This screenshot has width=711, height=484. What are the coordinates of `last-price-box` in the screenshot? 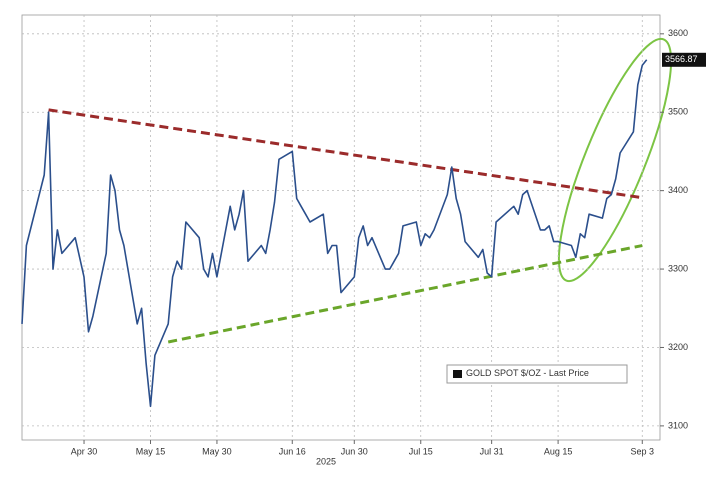 It's located at (684, 59).